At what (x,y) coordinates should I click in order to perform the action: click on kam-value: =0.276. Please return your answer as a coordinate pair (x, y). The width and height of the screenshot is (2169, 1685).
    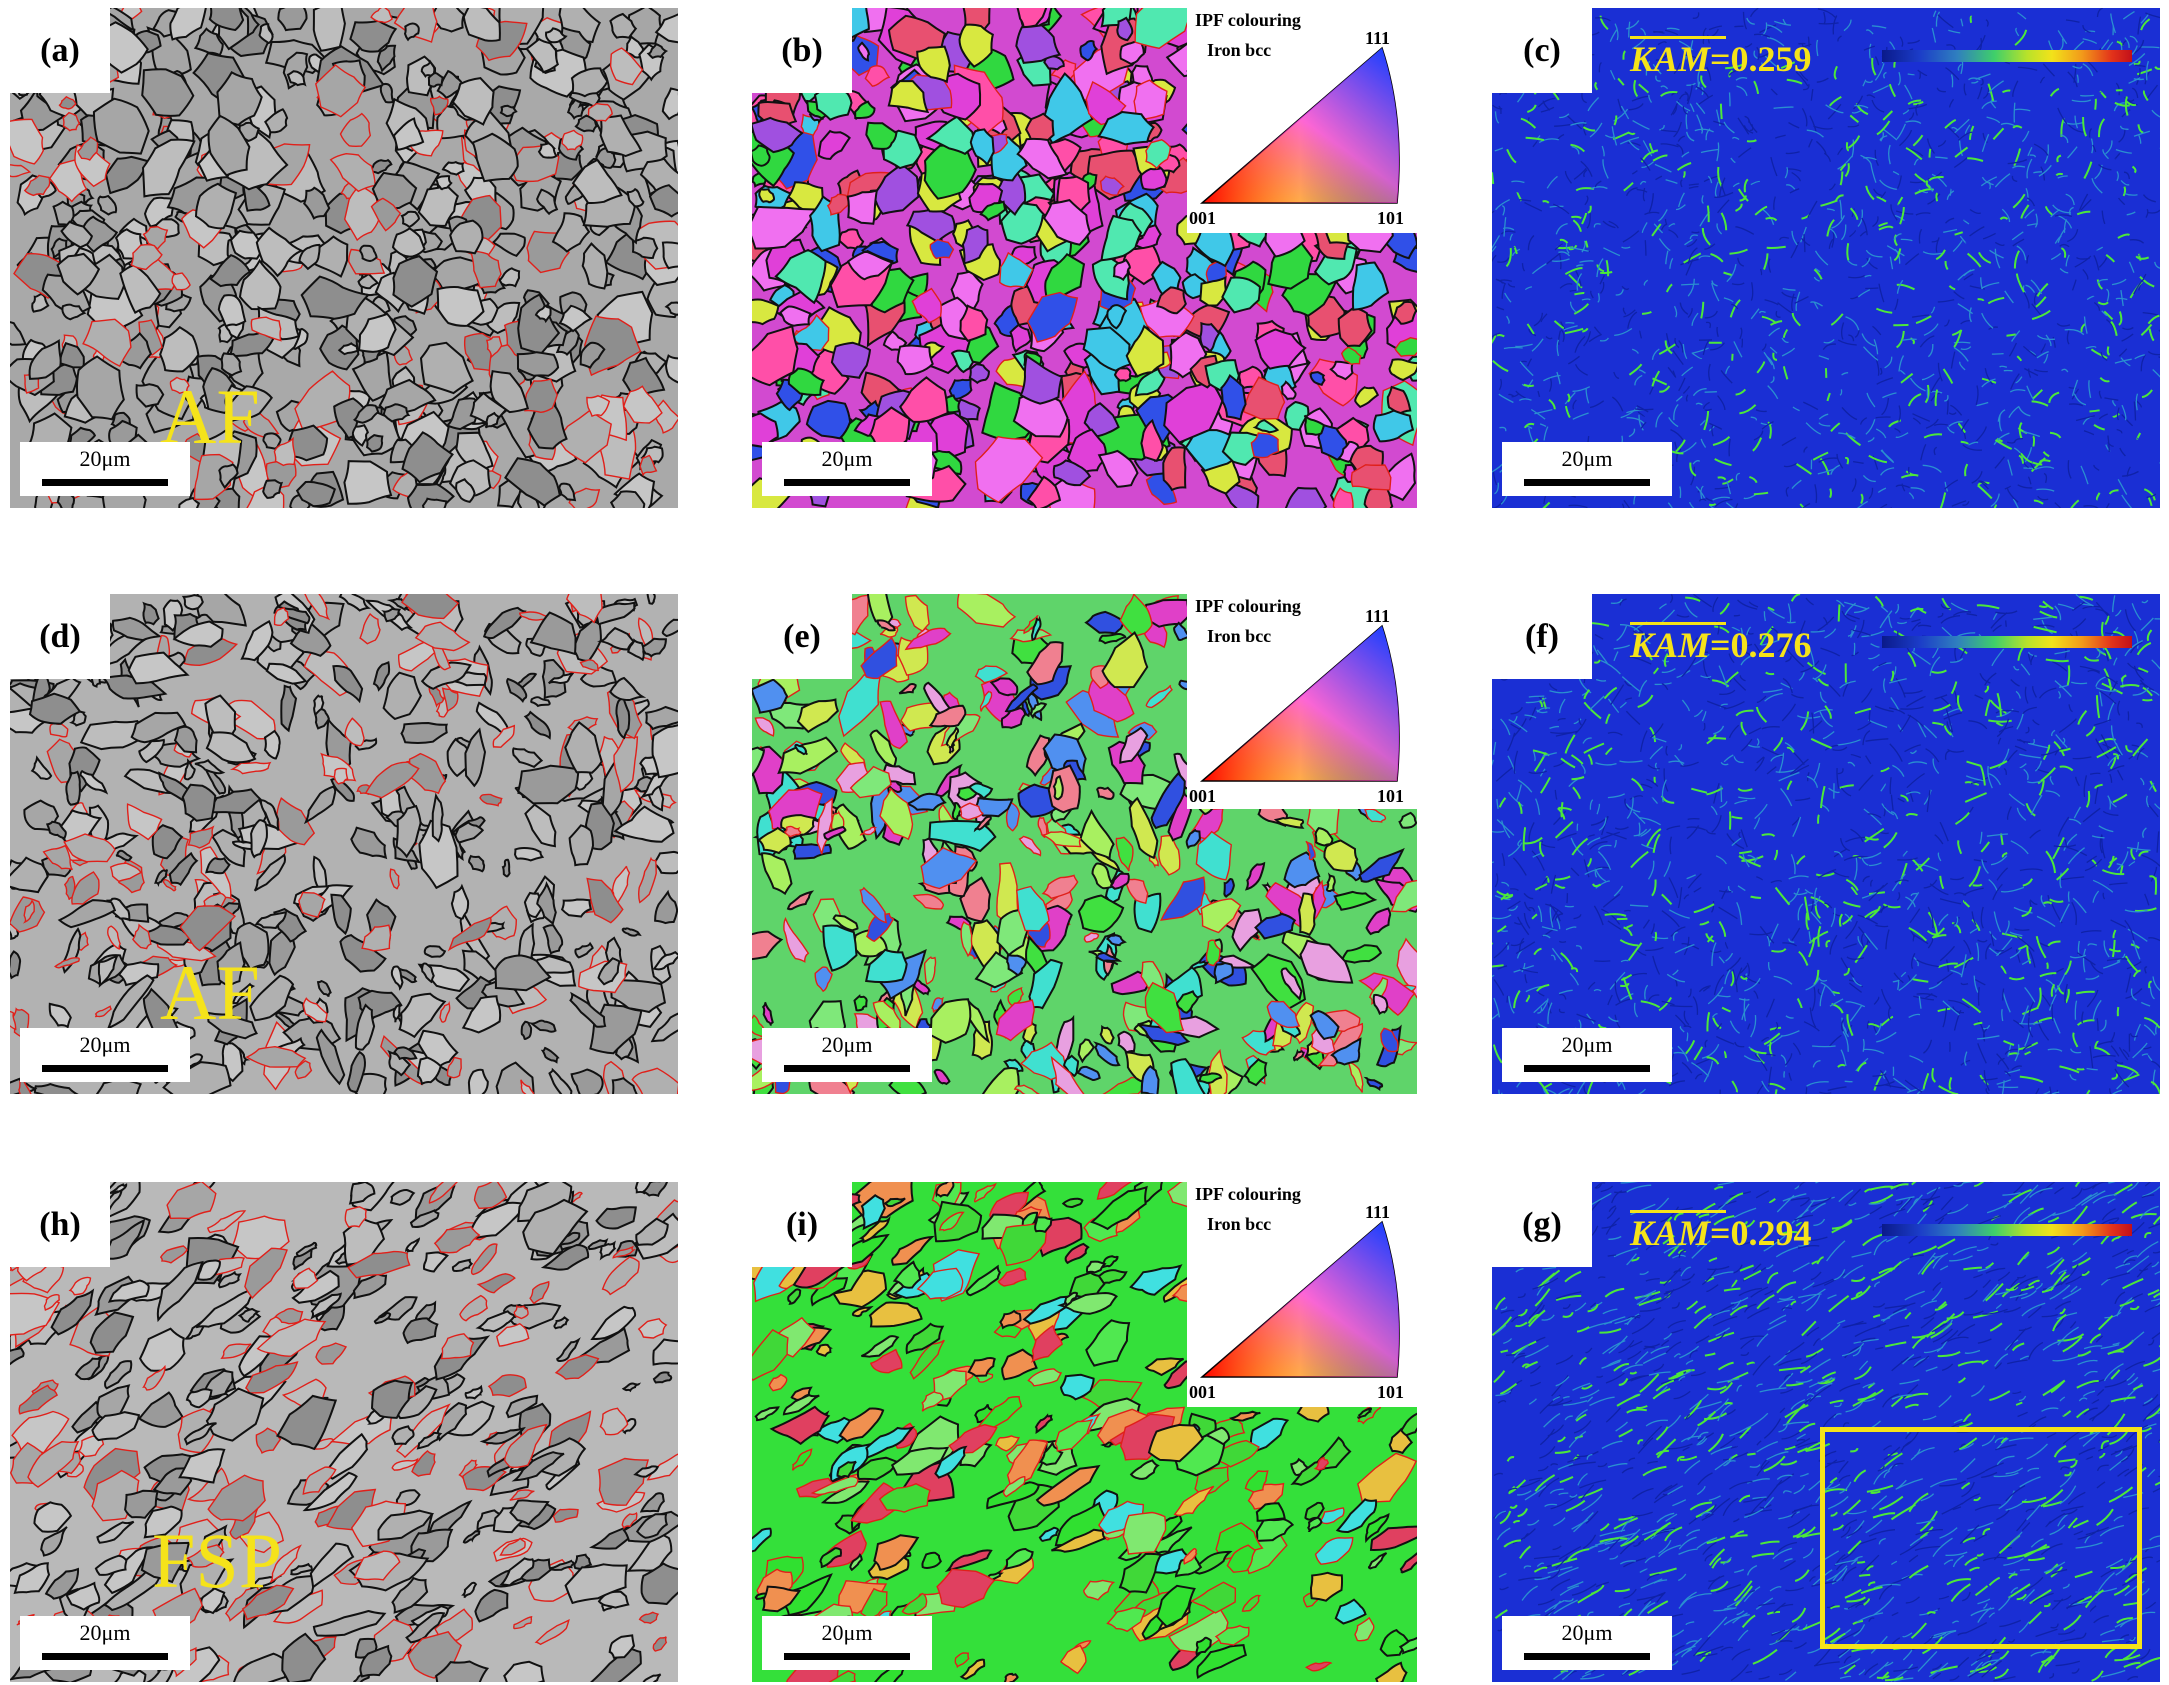
    Looking at the image, I should click on (1761, 645).